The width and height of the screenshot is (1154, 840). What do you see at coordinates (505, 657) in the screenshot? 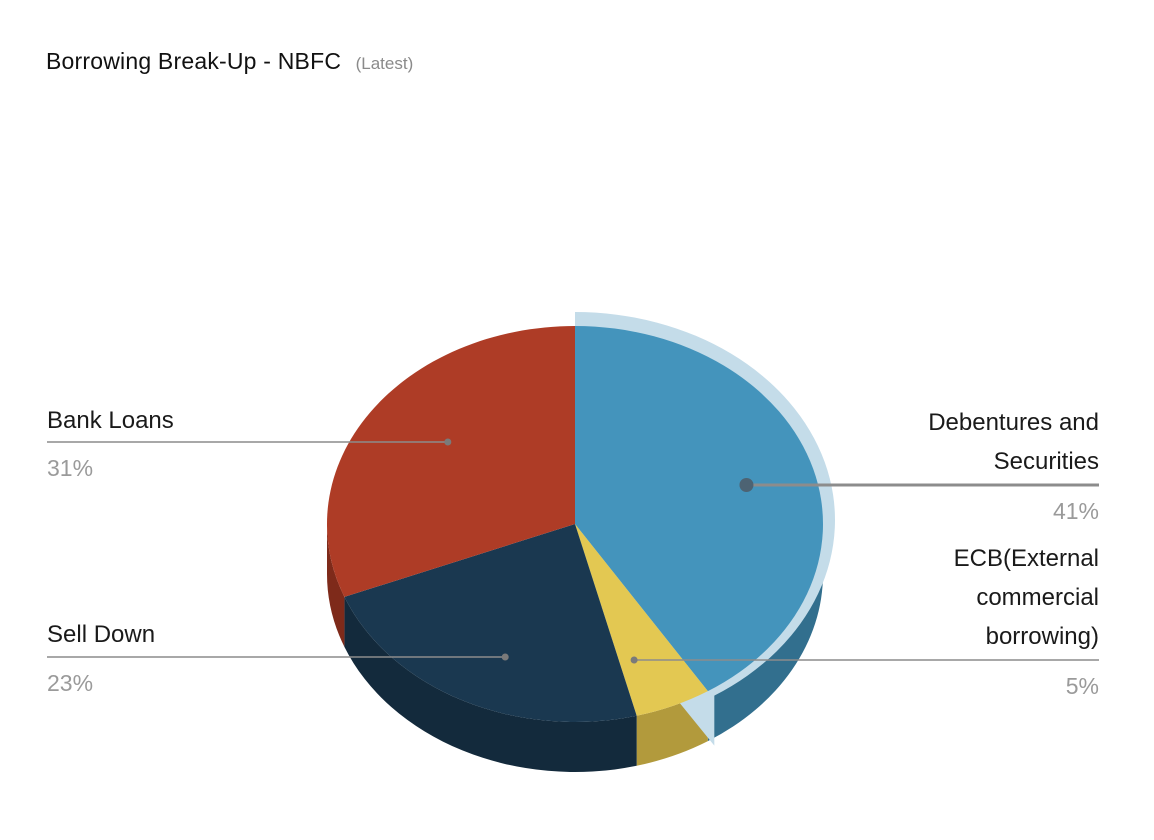
I see `leader-dot-sell-down` at bounding box center [505, 657].